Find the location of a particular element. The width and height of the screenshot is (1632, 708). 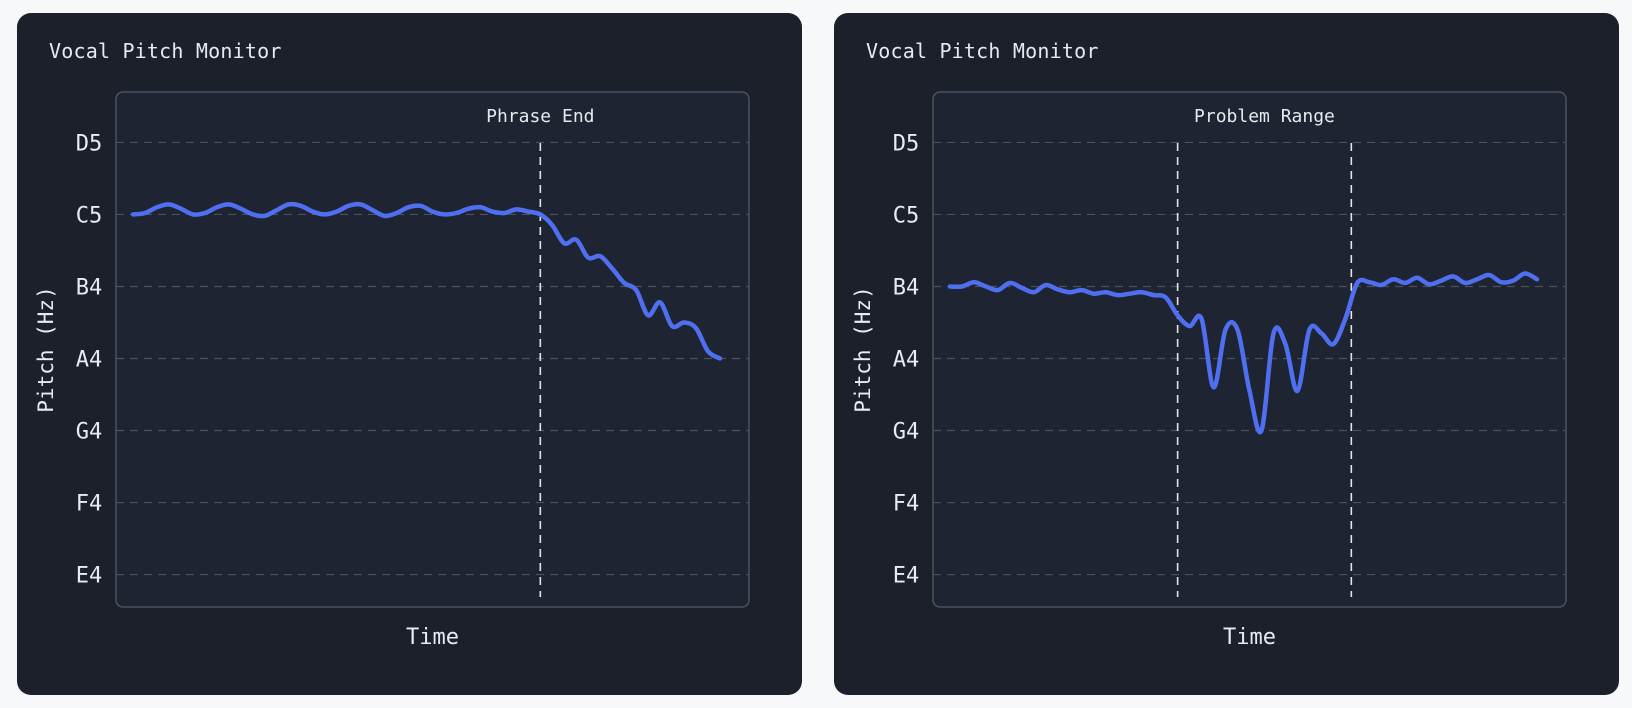

marker-label: Phrase End is located at coordinates (540, 116).